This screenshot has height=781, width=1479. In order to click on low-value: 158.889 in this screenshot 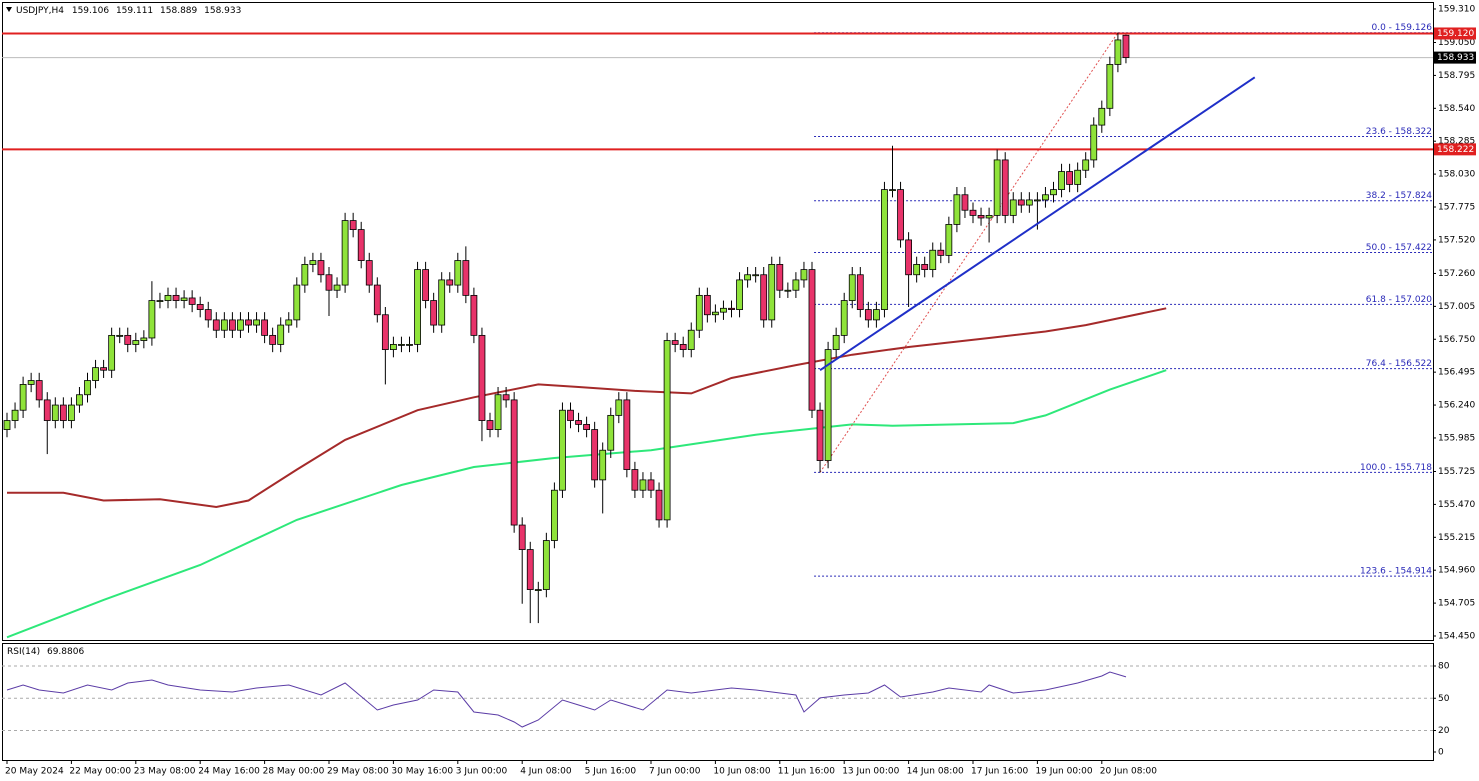, I will do `click(178, 11)`.